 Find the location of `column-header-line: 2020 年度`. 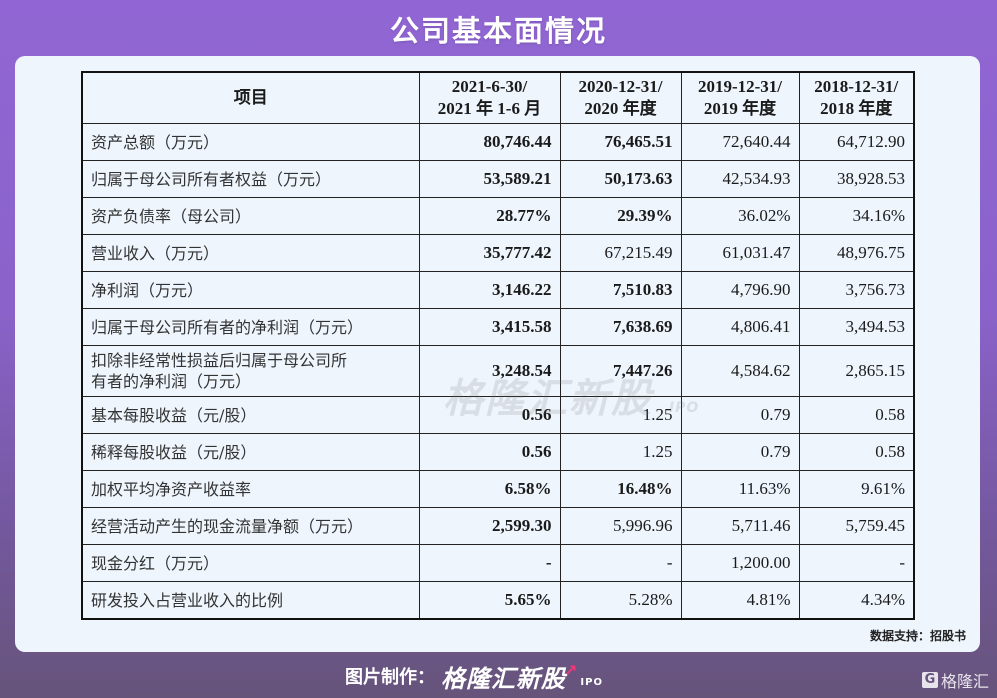

column-header-line: 2020 年度 is located at coordinates (620, 108).